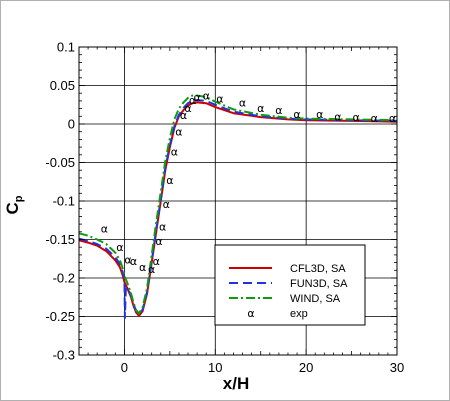  Describe the element at coordinates (60, 239) in the screenshot. I see `y-tick-label: -0.15` at that location.